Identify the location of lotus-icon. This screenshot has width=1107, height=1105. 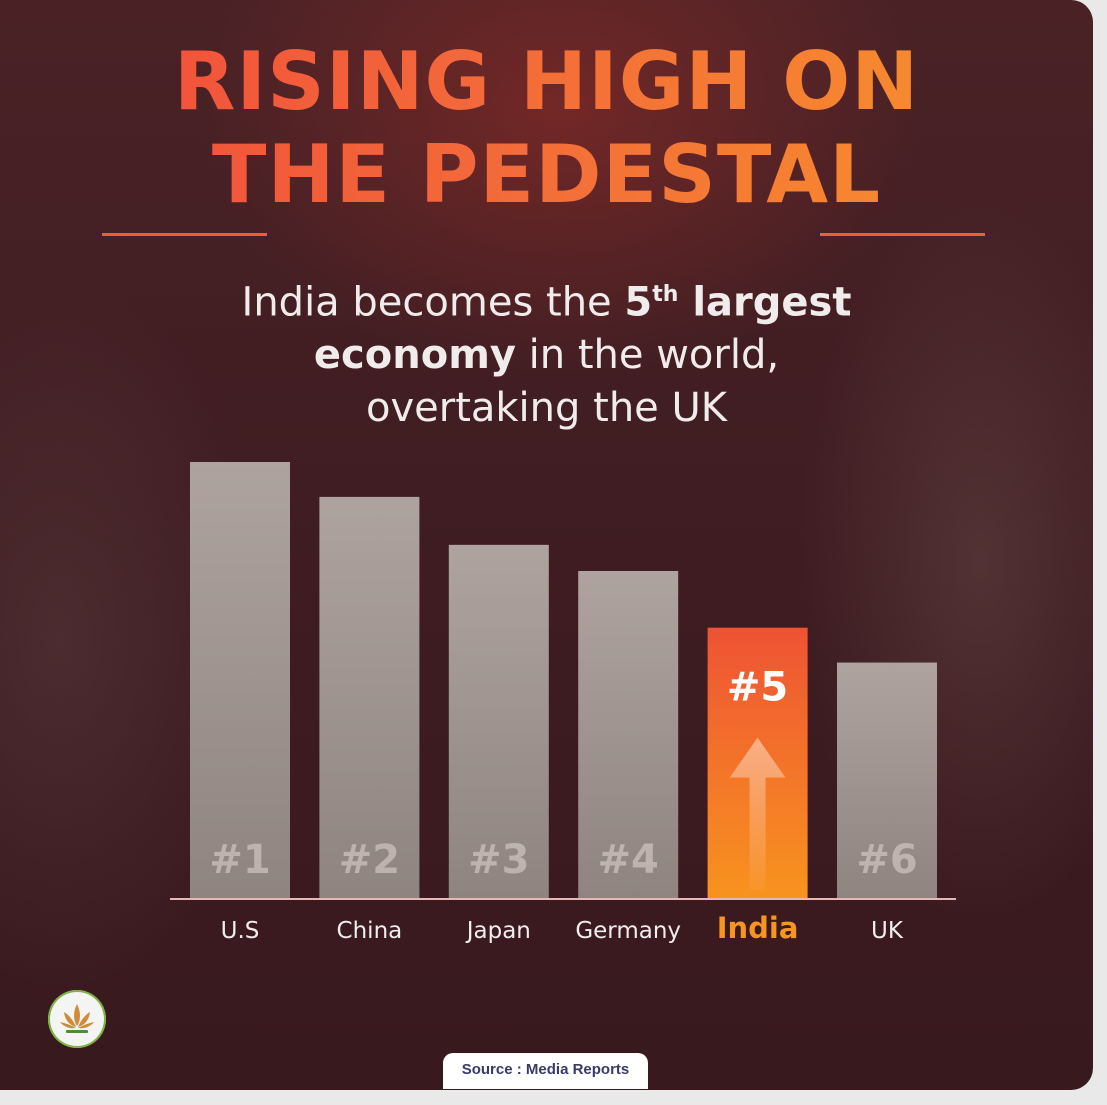
(77, 1018).